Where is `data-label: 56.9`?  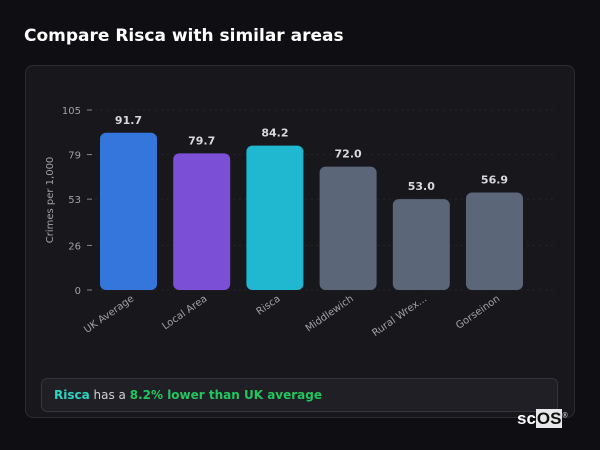 data-label: 56.9 is located at coordinates (494, 179).